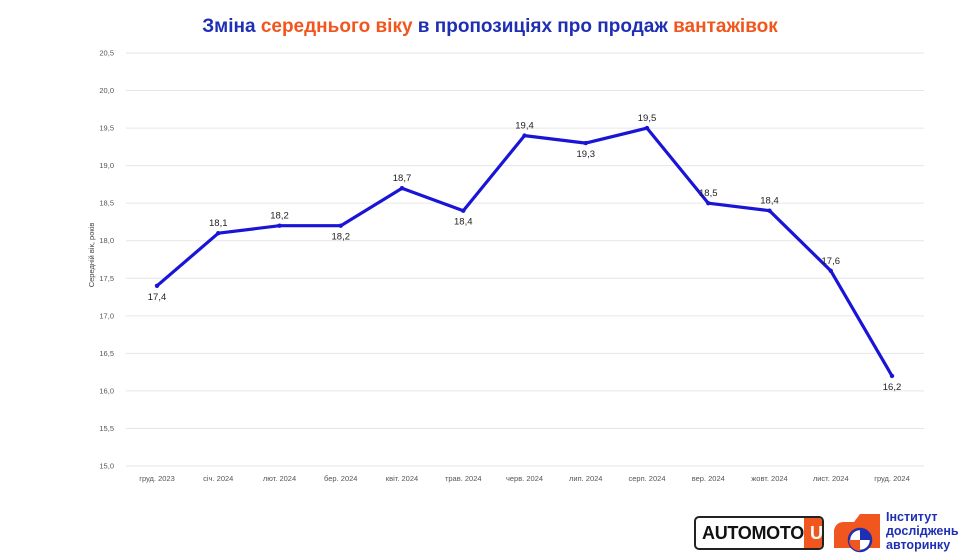 Image resolution: width=980 pixels, height=560 pixels. What do you see at coordinates (279, 478) in the screenshot?
I see `x-tick-label: лют. 2024` at bounding box center [279, 478].